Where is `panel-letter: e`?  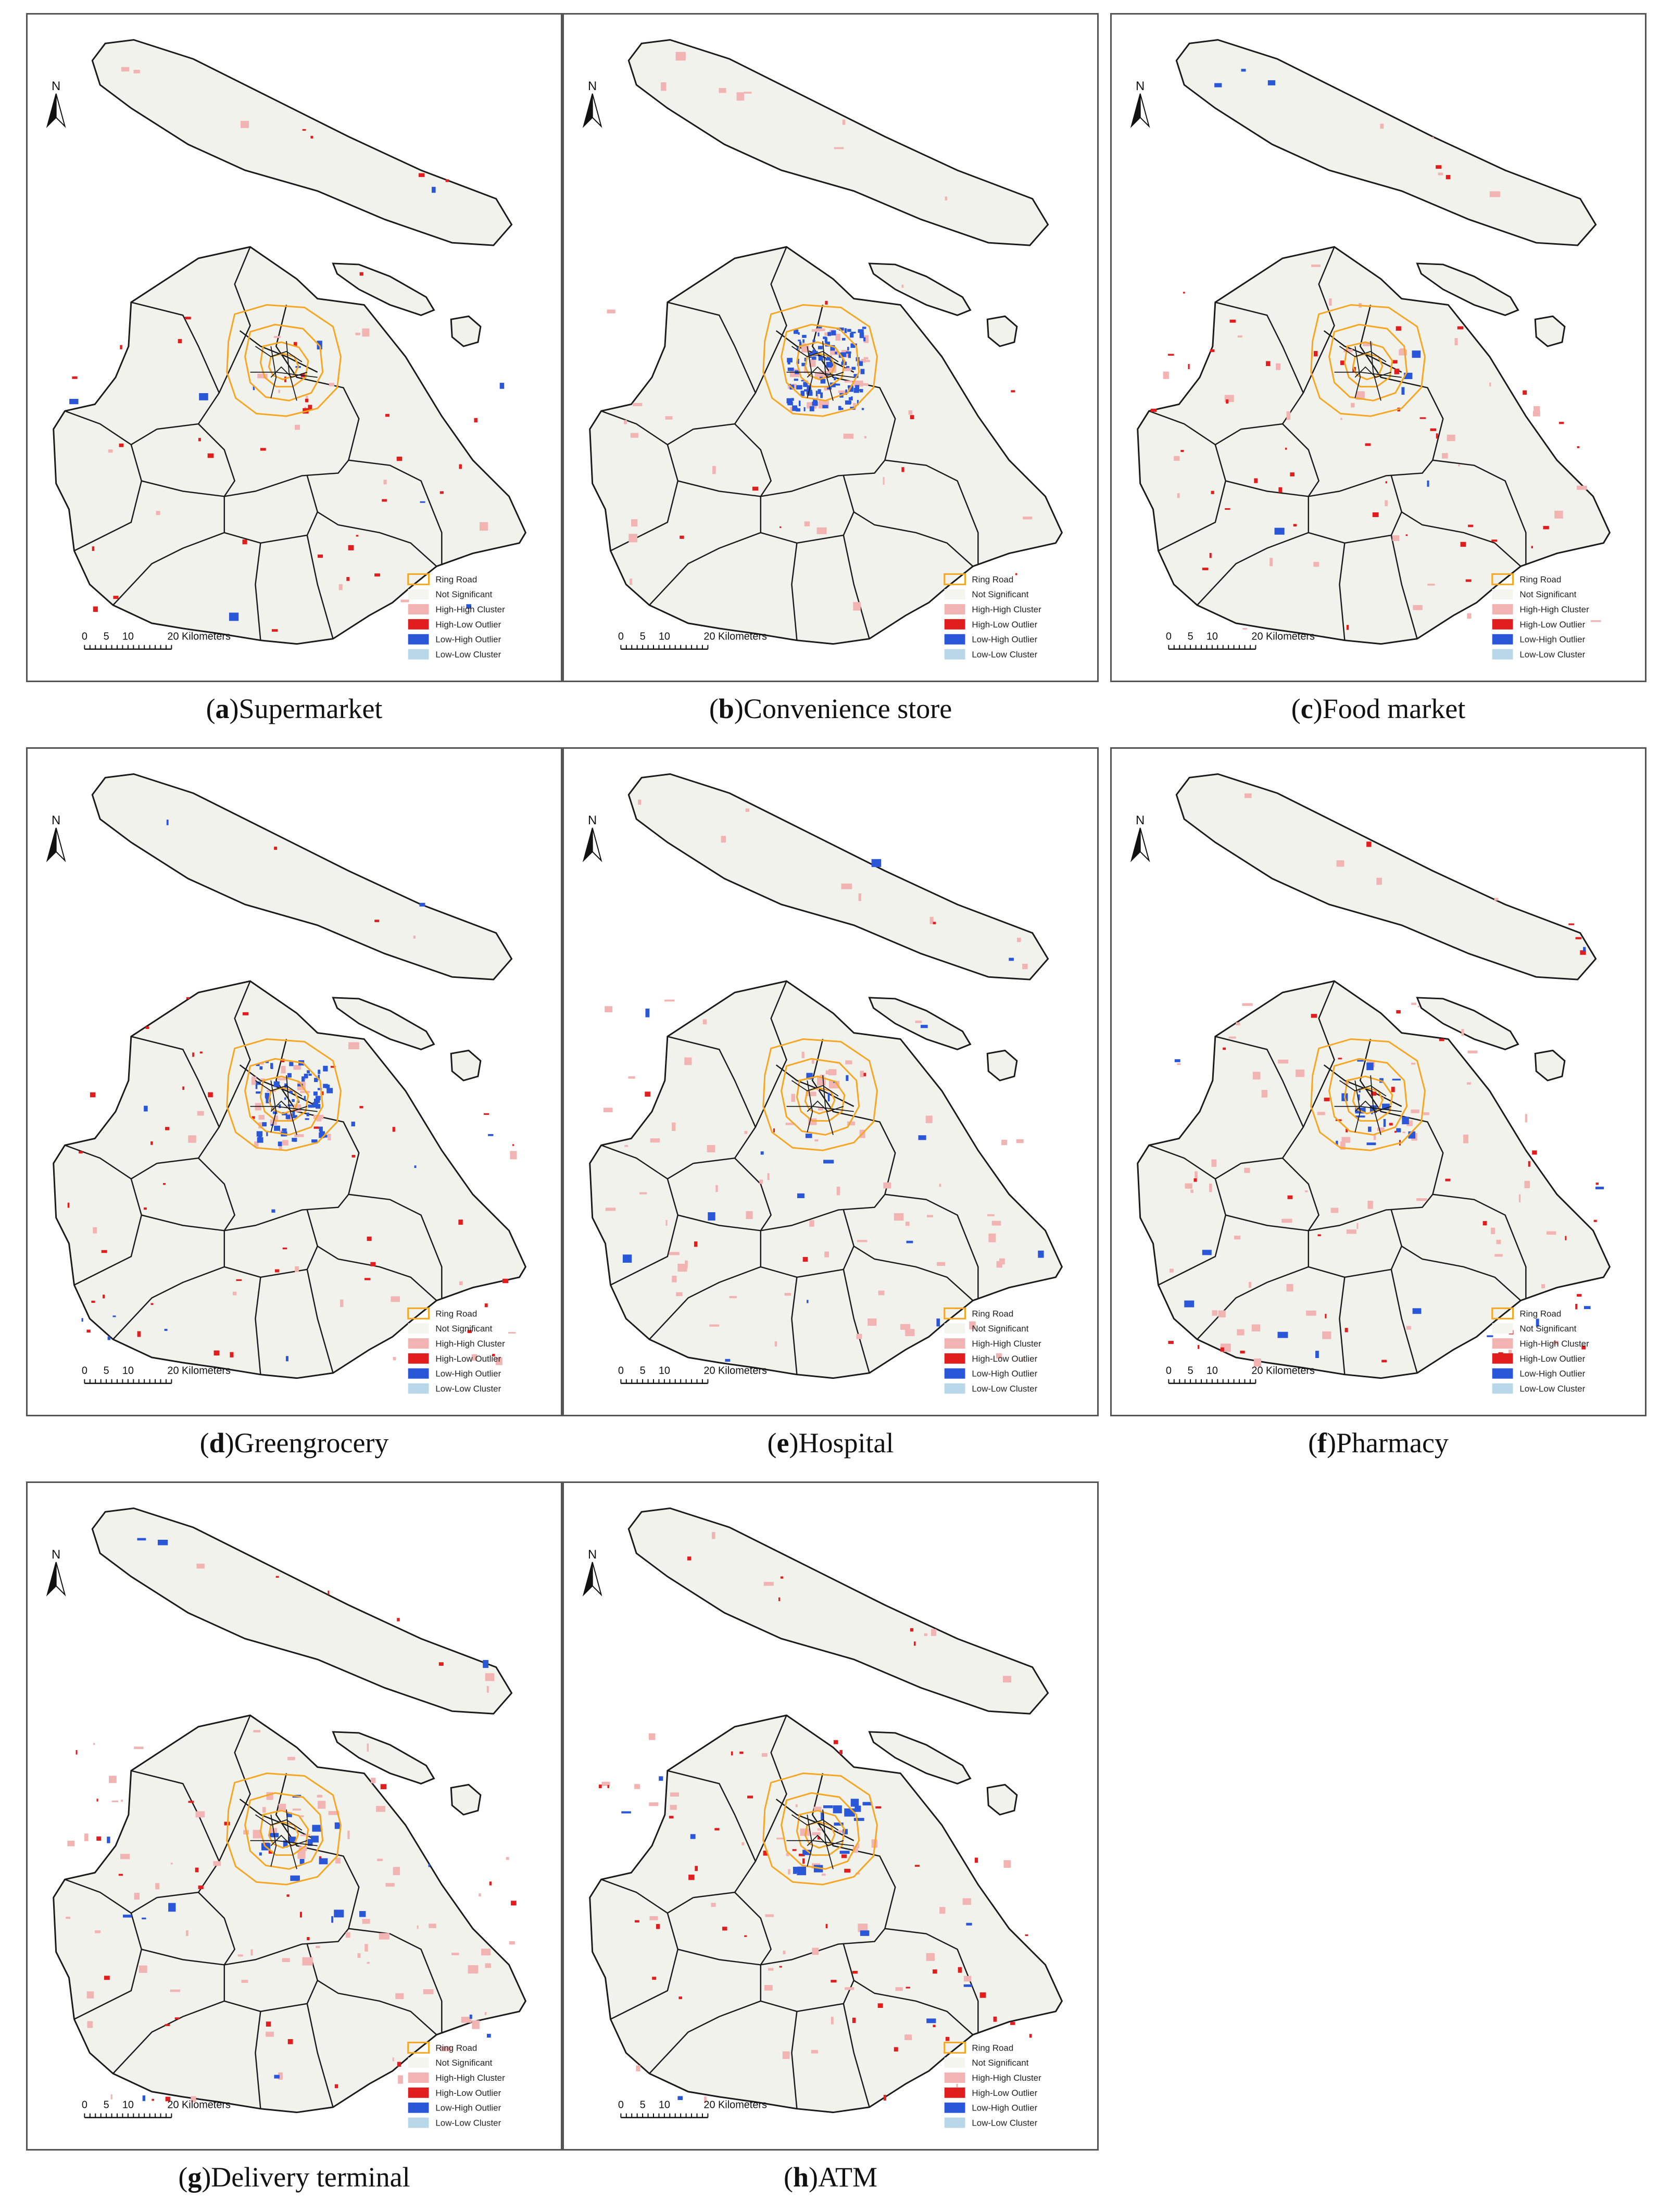
panel-letter: e is located at coordinates (782, 1443).